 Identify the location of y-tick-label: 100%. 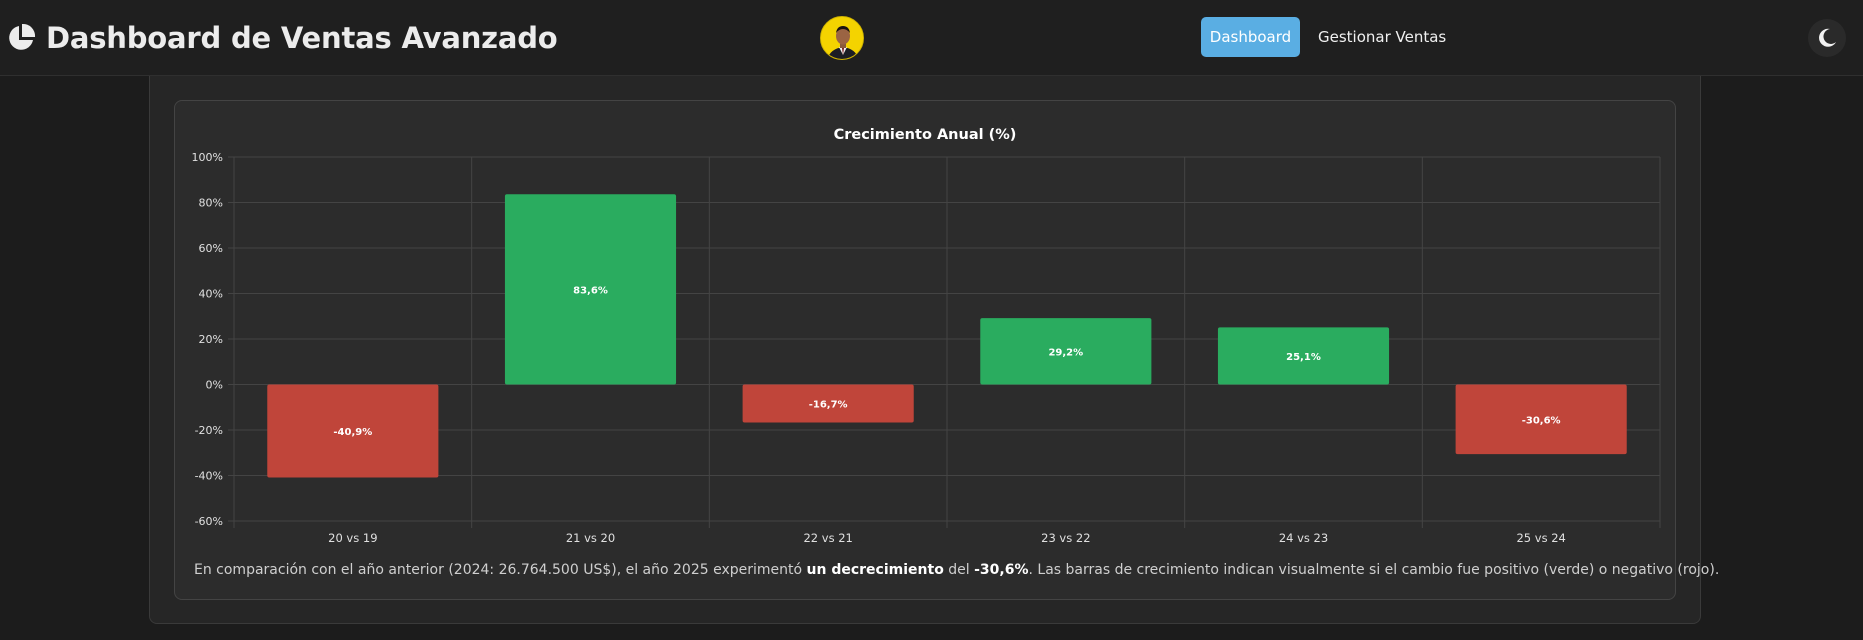
(207, 157).